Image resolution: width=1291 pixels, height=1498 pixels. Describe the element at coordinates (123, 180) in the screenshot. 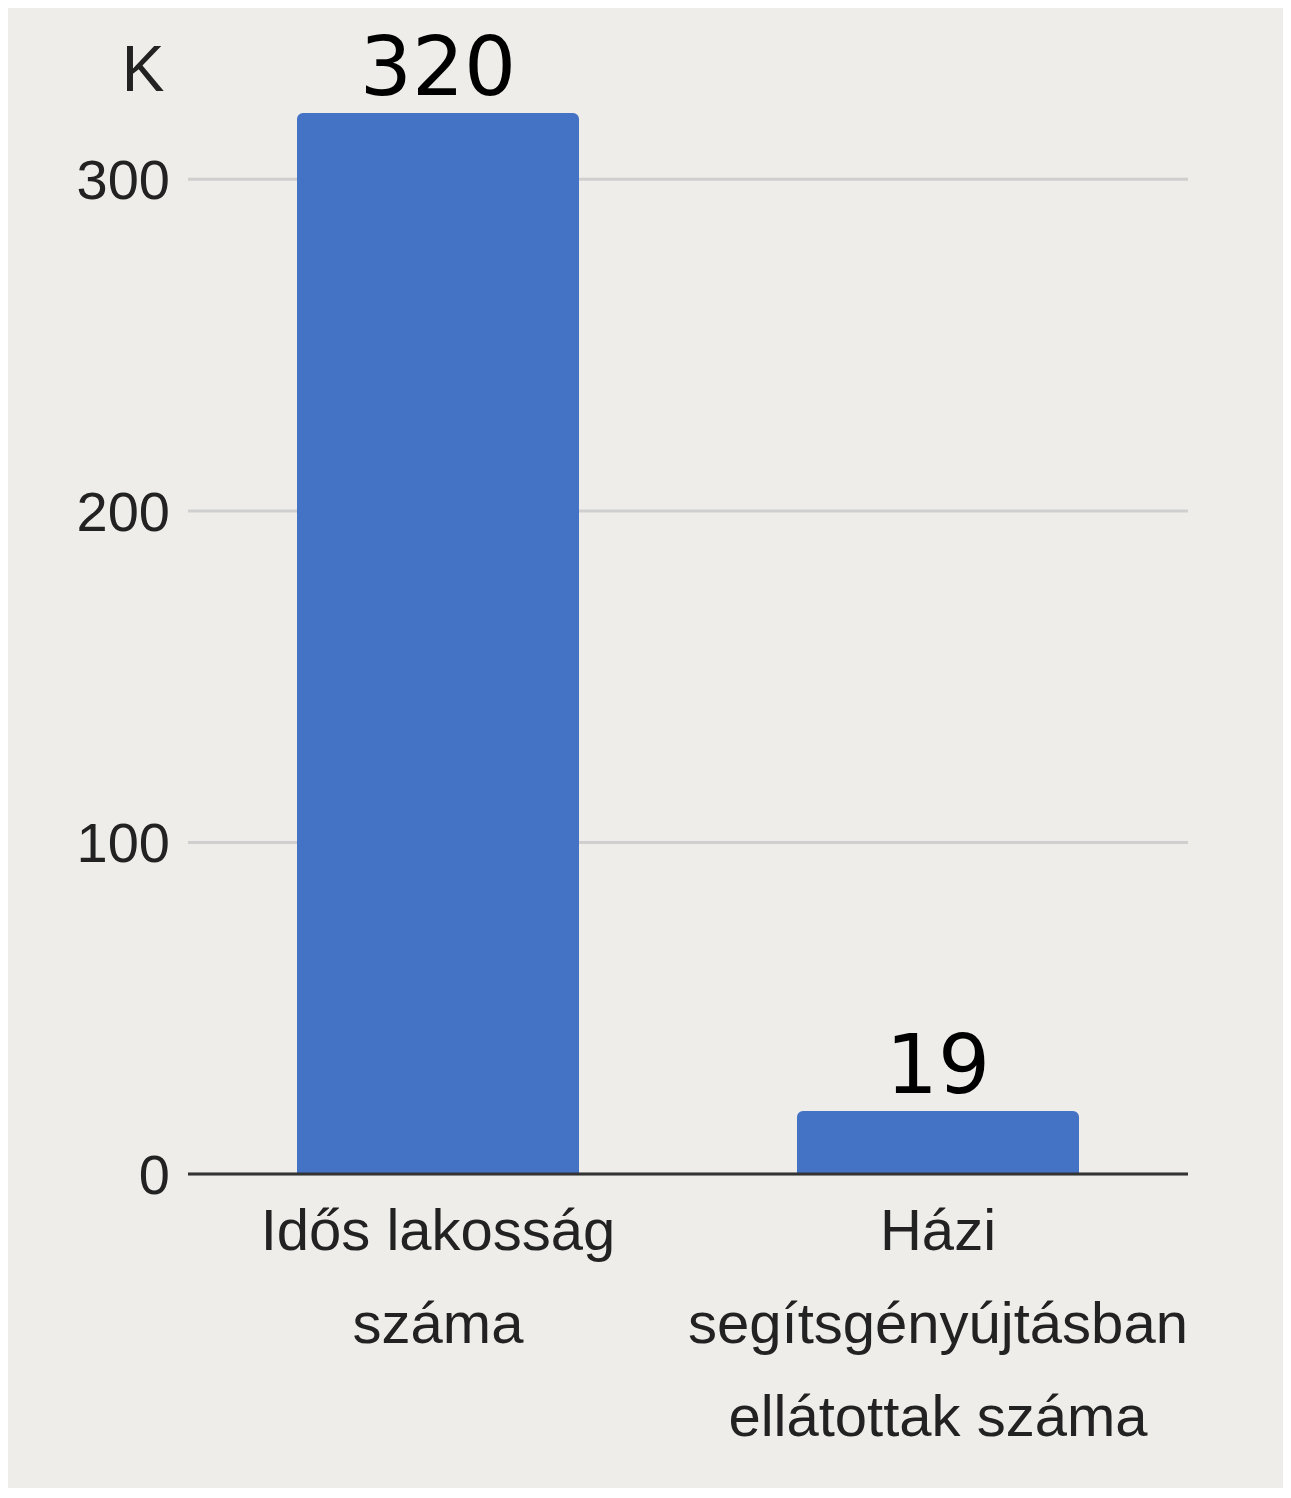

I see `y-tick-label: 300` at that location.